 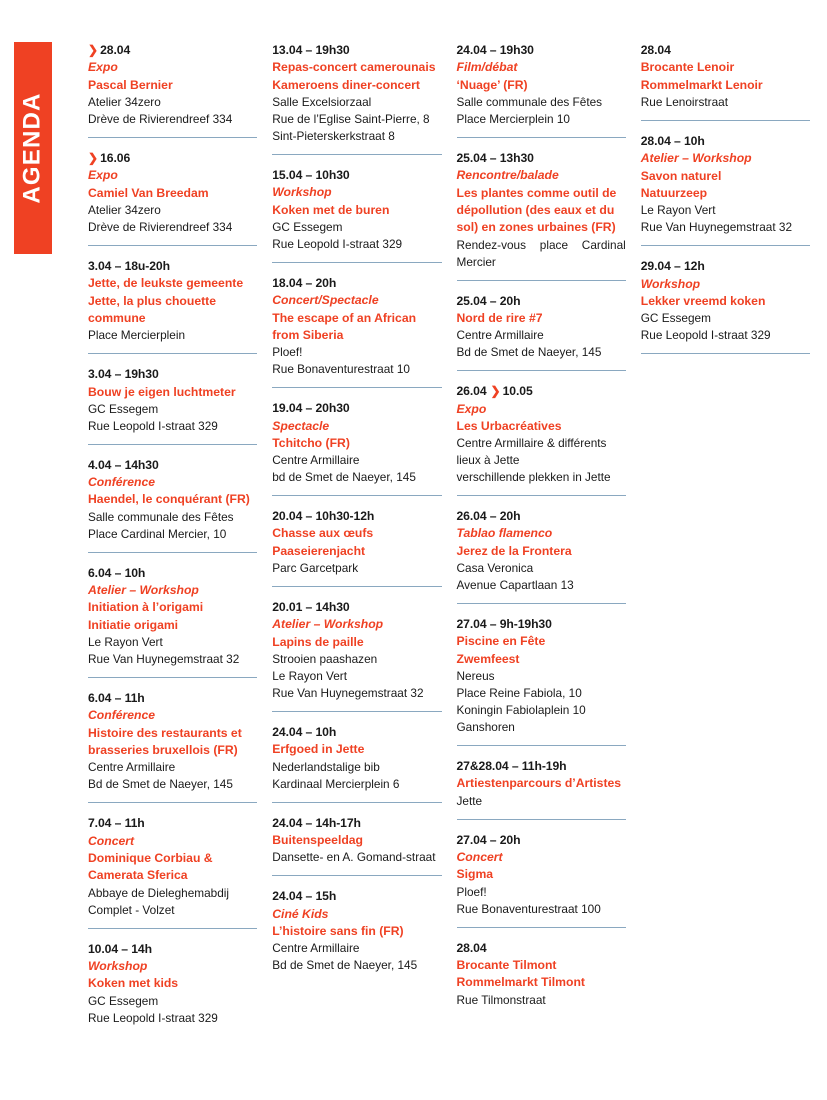 I want to click on entry-detail: Place Reine Fabiola, 10, so click(x=519, y=693).